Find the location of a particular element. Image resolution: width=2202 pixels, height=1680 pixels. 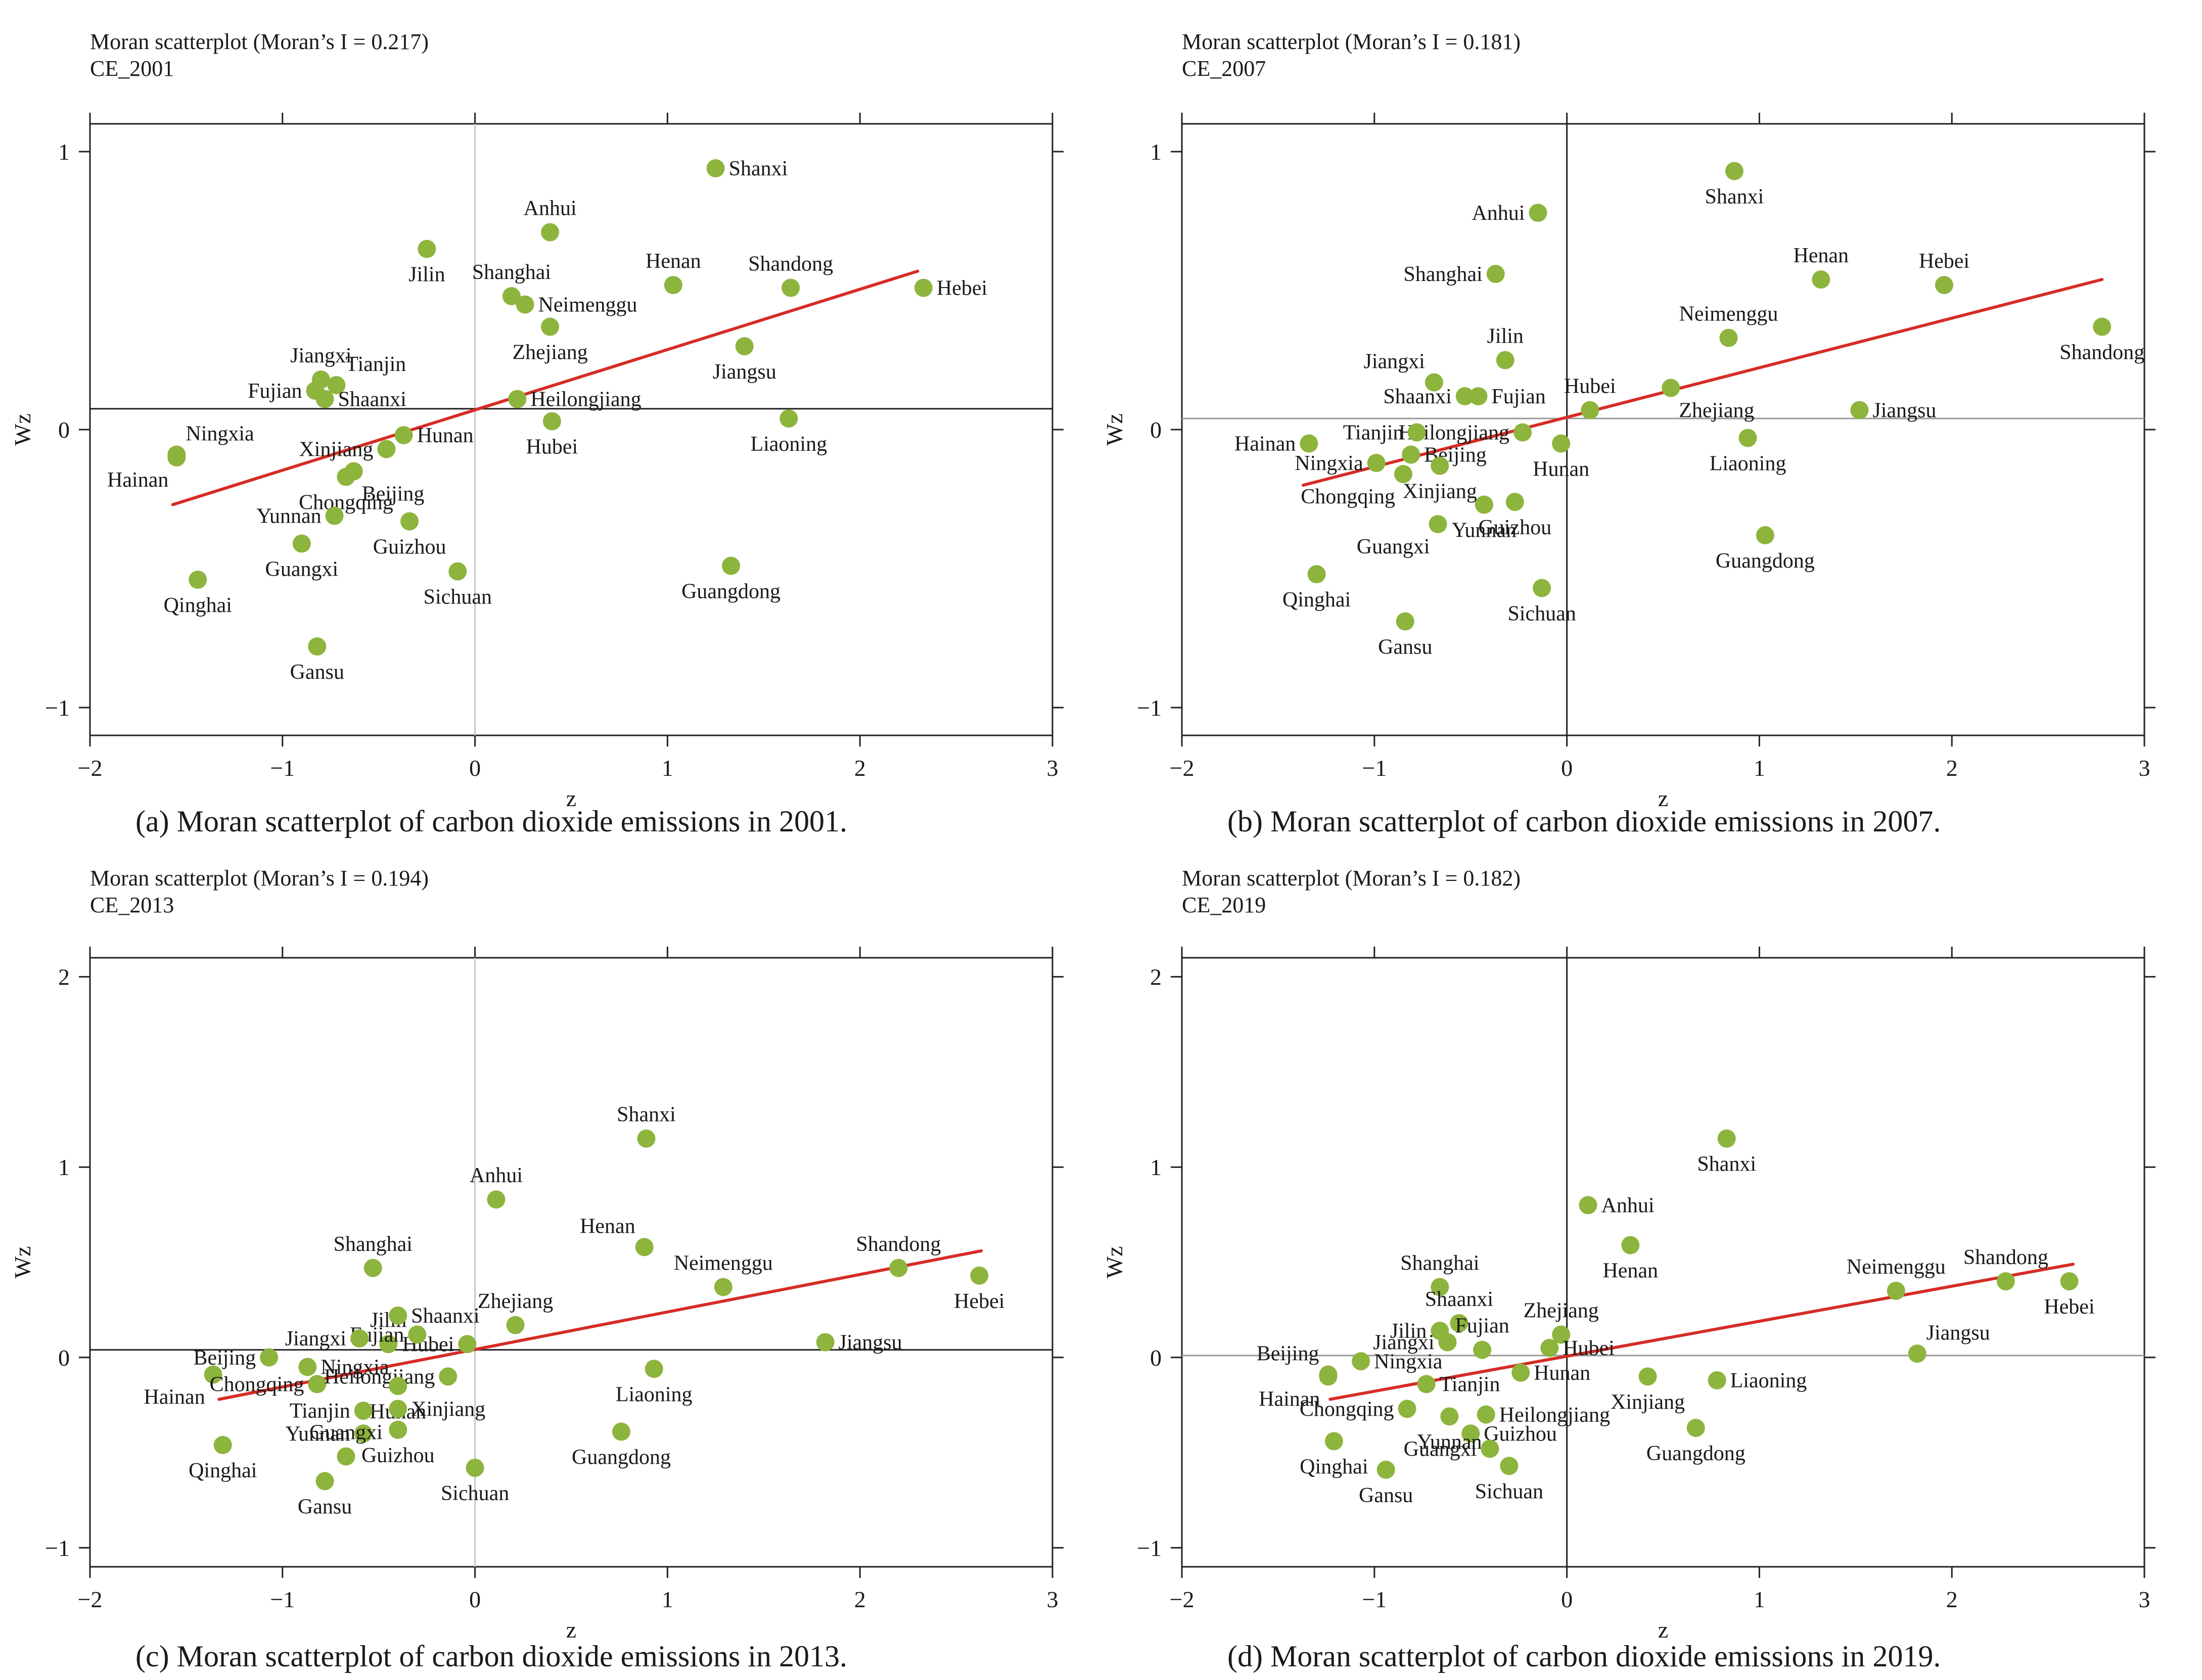

chart-subtitle: CE_2013 is located at coordinates (132, 905).